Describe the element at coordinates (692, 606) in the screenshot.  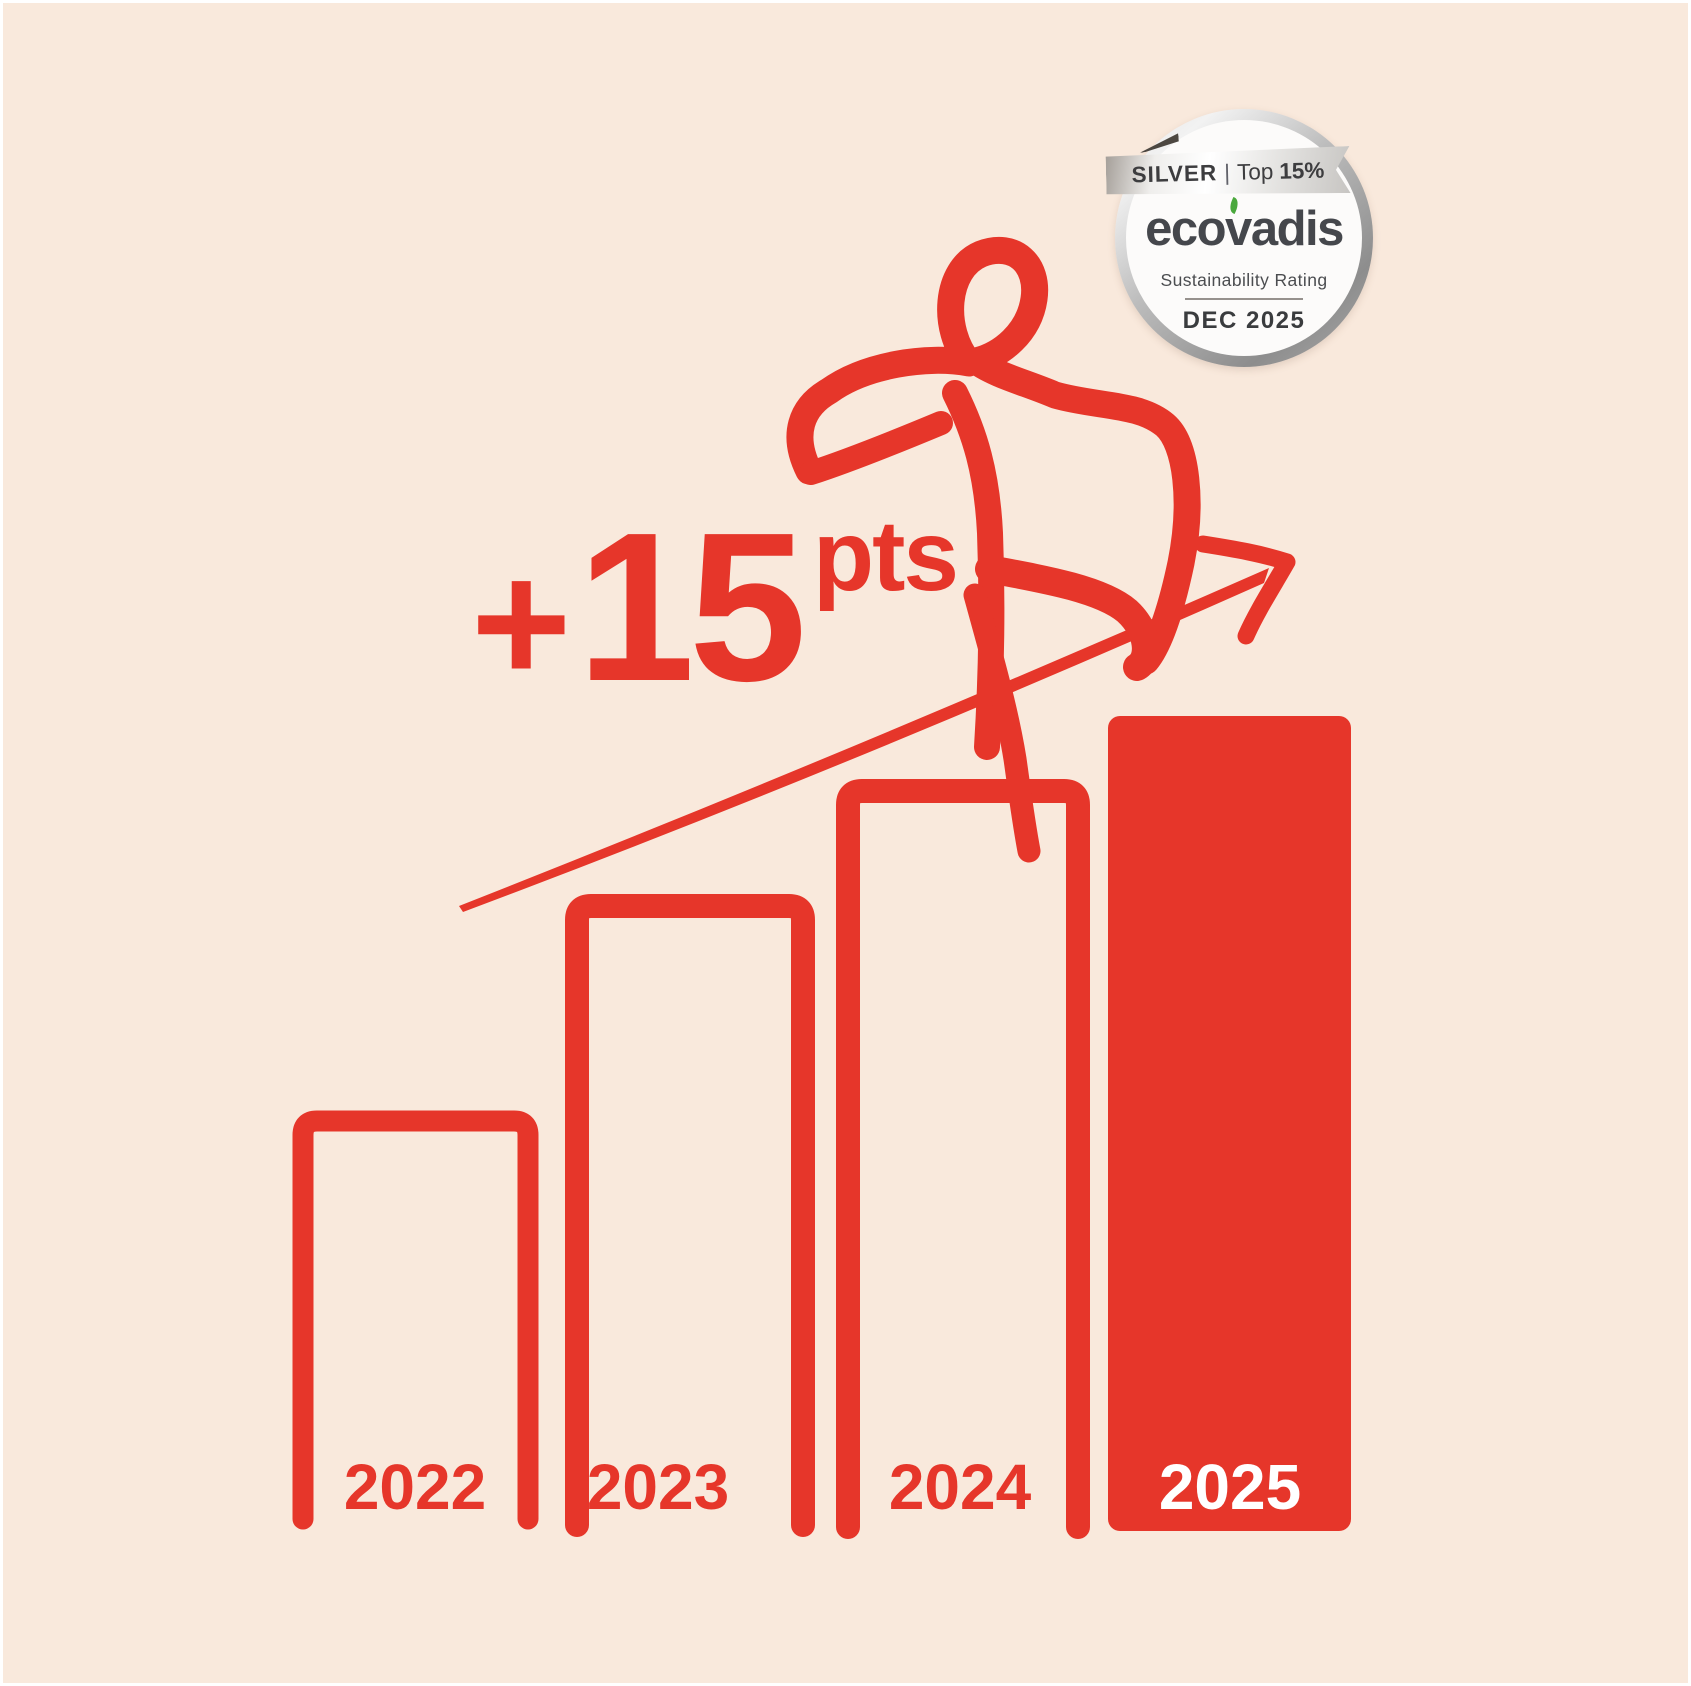
I see `gain-value: 15` at that location.